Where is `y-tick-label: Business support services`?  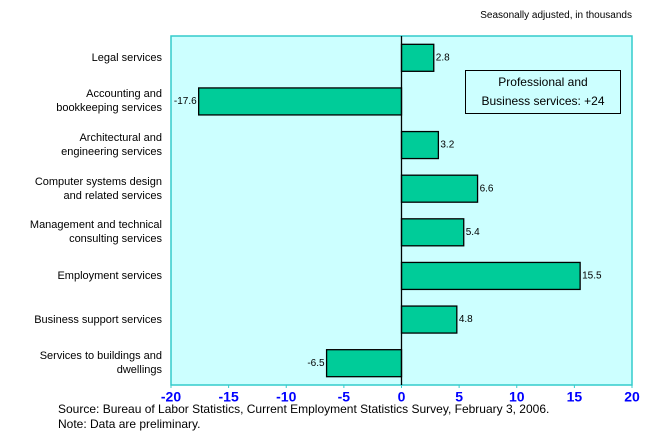 y-tick-label: Business support services is located at coordinates (98, 319).